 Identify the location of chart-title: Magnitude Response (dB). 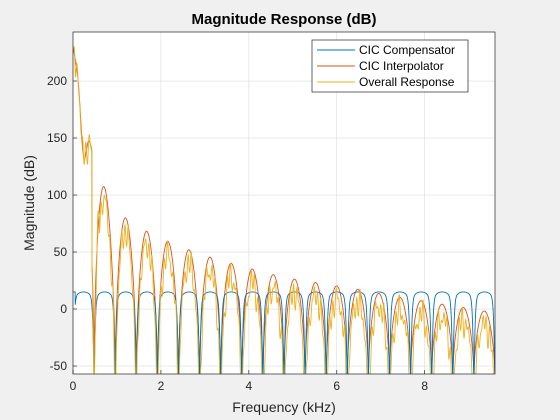
(283, 19).